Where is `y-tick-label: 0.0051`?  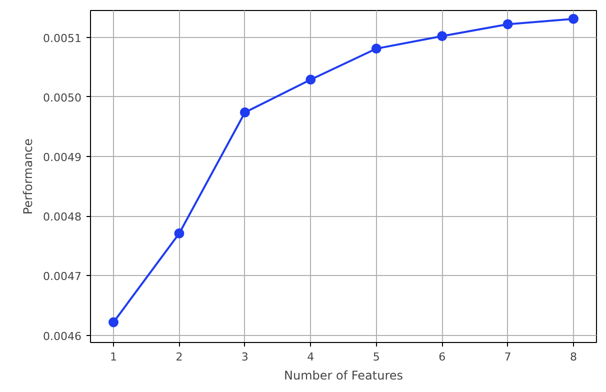
y-tick-label: 0.0051 is located at coordinates (62, 38).